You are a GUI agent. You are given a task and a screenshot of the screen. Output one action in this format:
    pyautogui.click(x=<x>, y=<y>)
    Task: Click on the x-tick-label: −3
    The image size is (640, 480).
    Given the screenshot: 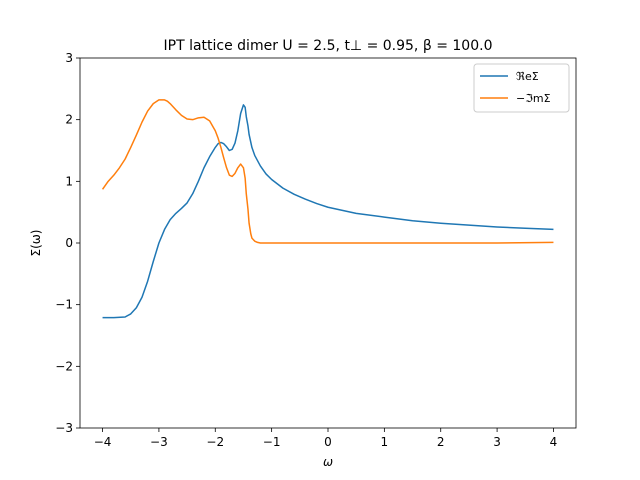 What is the action you would take?
    pyautogui.click(x=159, y=442)
    